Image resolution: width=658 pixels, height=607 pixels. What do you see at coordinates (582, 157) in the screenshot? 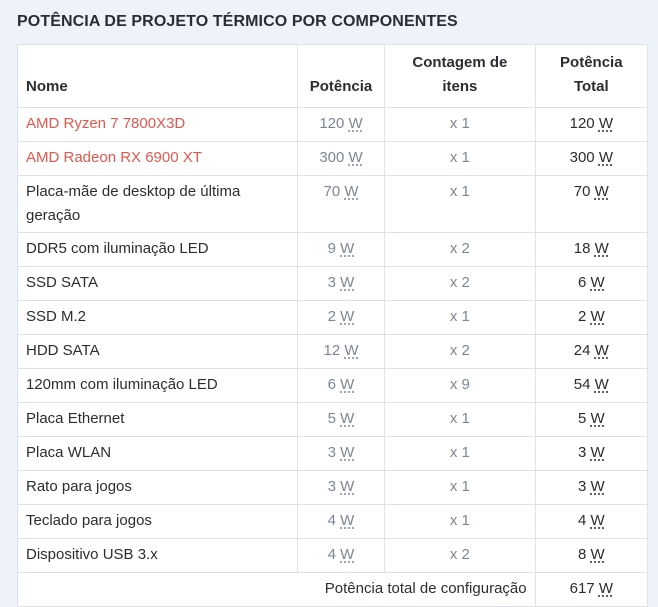
I see `total-power-value: 300` at bounding box center [582, 157].